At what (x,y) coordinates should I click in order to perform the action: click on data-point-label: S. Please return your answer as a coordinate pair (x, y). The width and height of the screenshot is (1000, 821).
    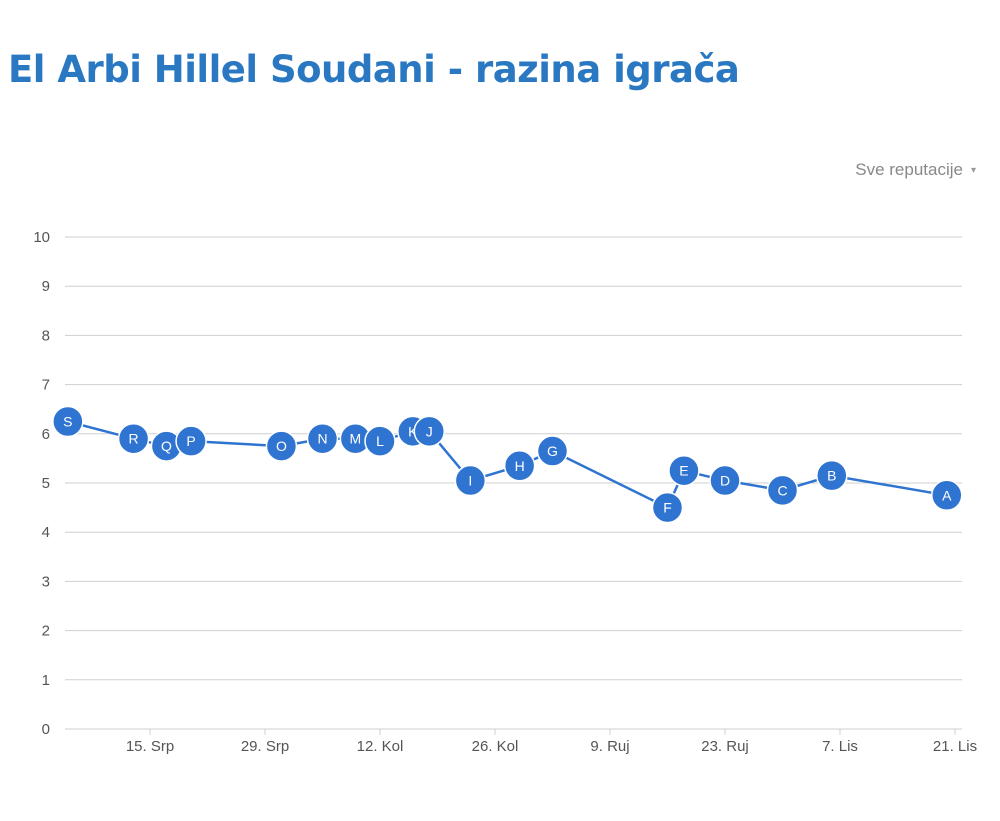
    Looking at the image, I should click on (67, 422).